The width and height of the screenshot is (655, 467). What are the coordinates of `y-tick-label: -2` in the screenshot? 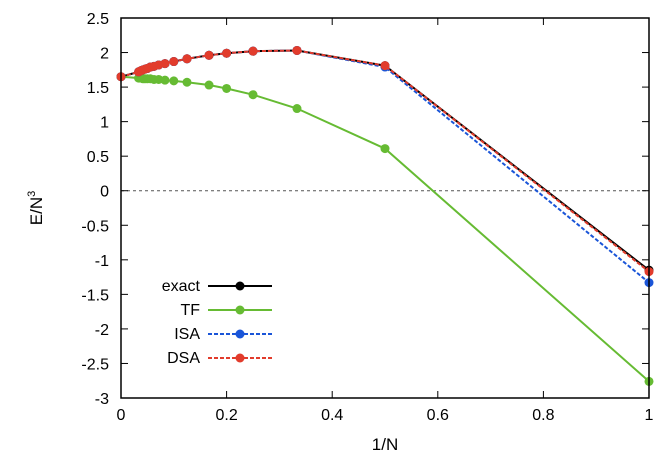 It's located at (102, 330).